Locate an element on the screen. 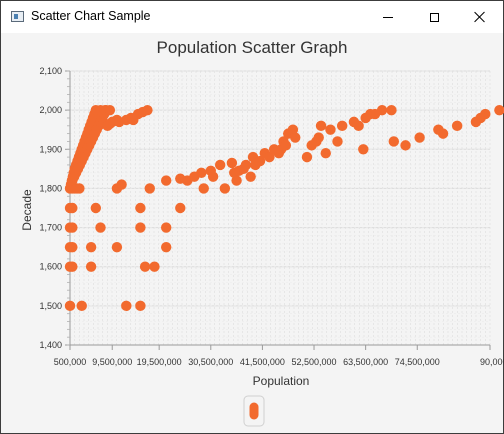 The width and height of the screenshot is (504, 434). chart-legend is located at coordinates (254, 411).